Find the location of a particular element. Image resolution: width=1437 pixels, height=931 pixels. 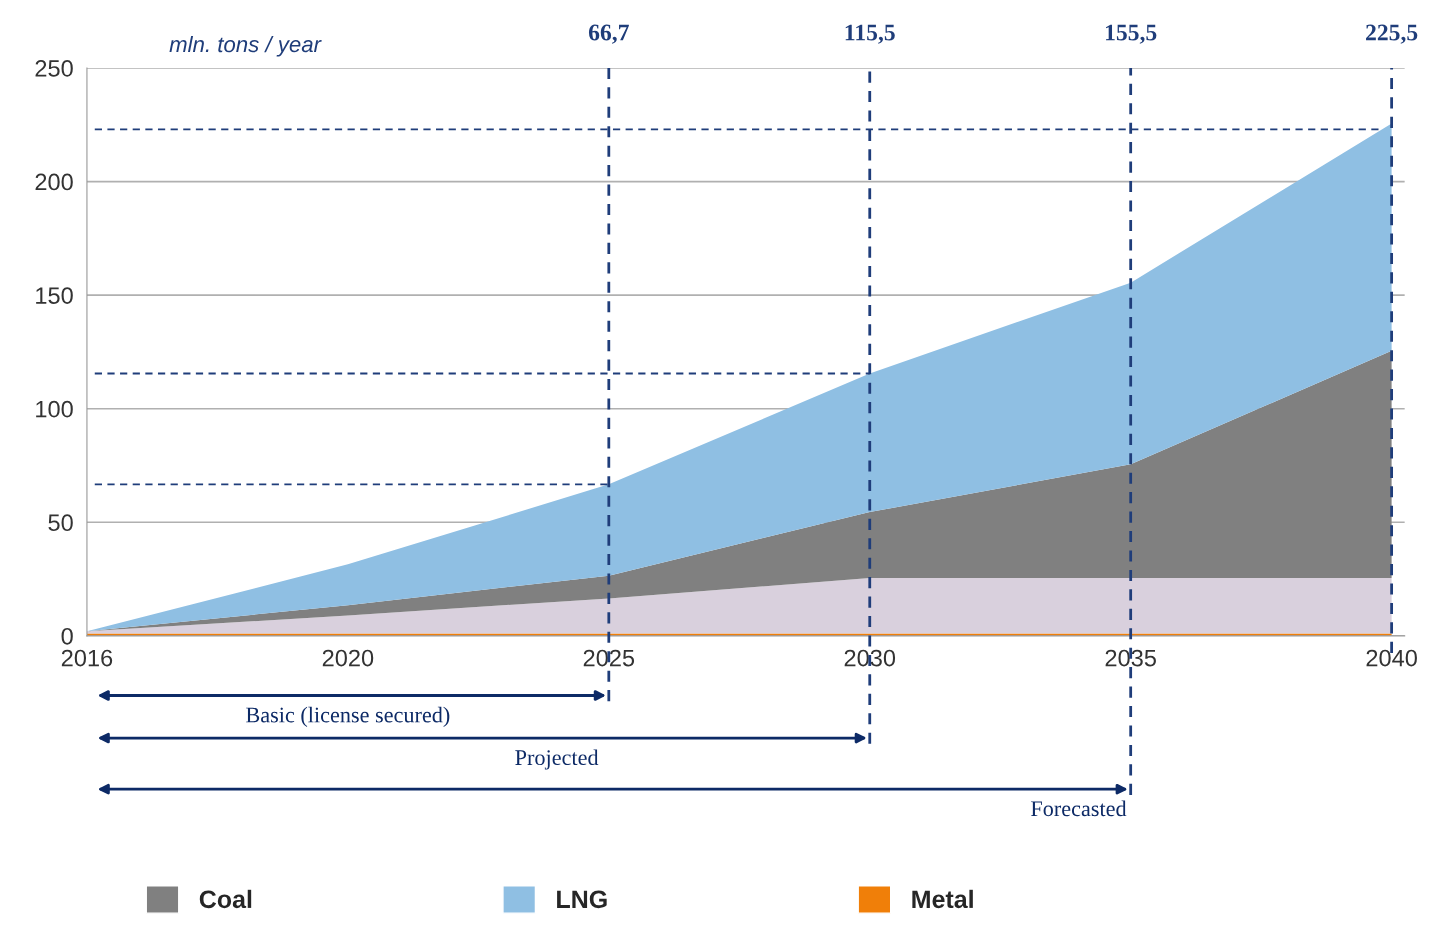

x-tick-label: 2025 is located at coordinates (609, 658).